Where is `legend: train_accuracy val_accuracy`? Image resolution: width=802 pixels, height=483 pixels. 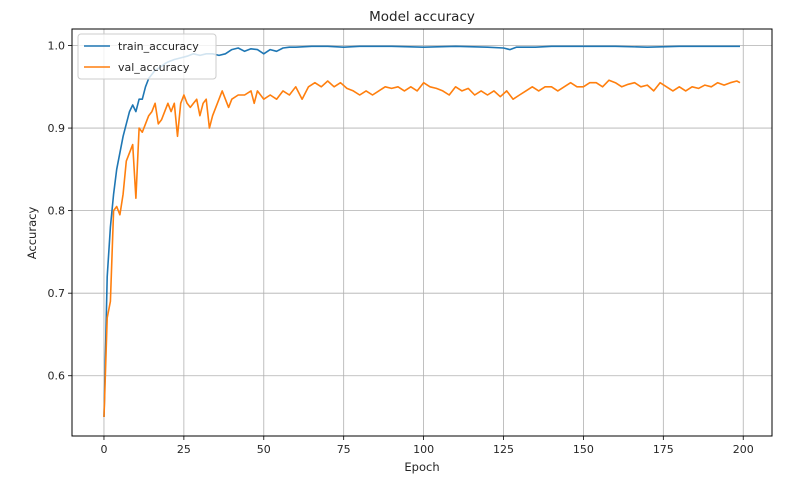
legend: train_accuracy val_accuracy is located at coordinates (147, 56).